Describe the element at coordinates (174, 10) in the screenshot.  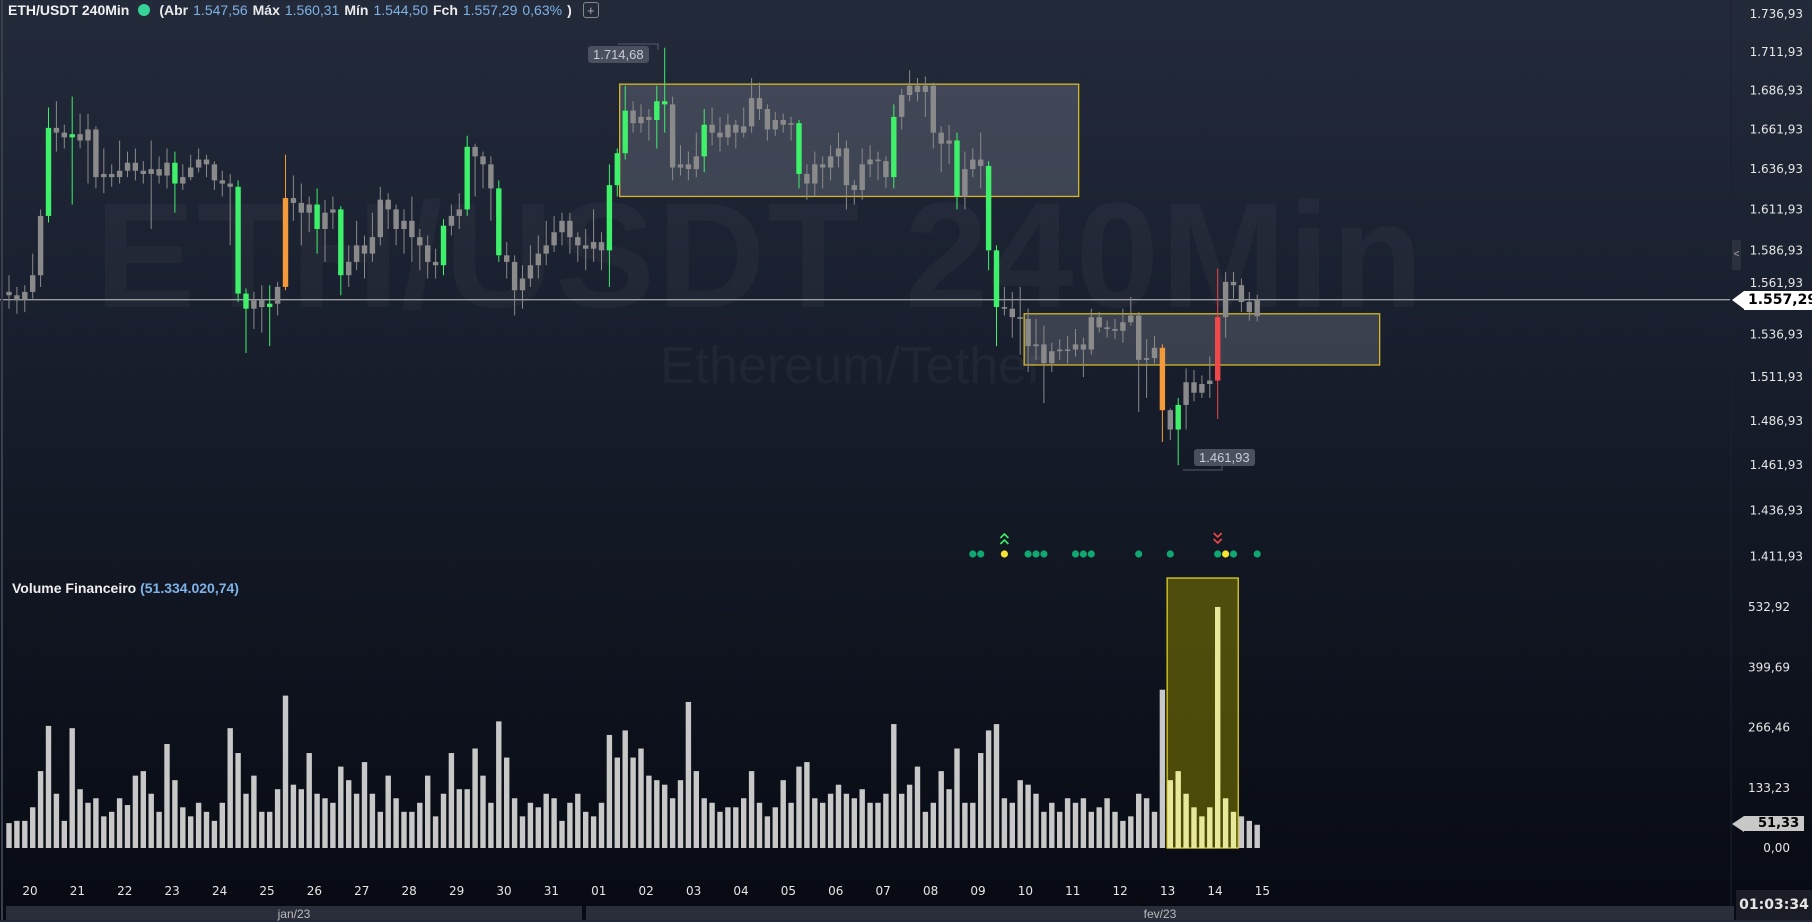
I see `open-label: (Abr` at that location.